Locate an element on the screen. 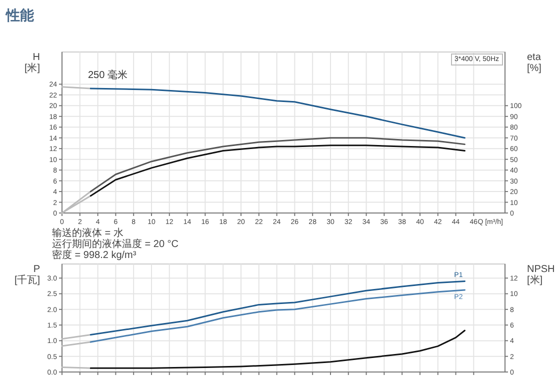 Image resolution: width=560 pixels, height=383 pixels. y-axis-title: H [米] is located at coordinates (32, 63).